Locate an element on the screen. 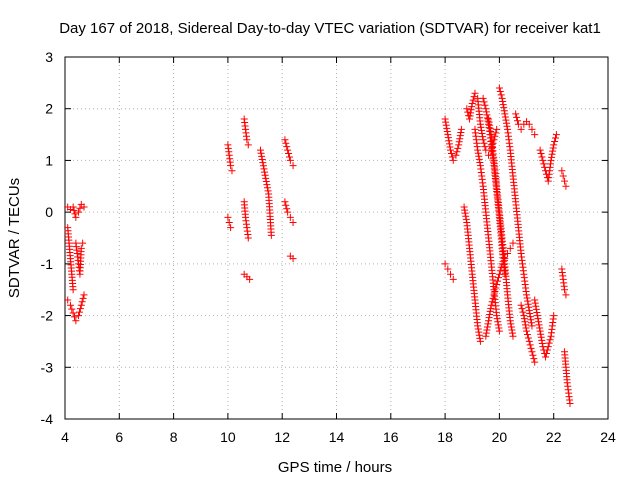 This screenshot has width=640, height=480. y-axis-label: SDTVAR / TECUs is located at coordinates (14, 238).